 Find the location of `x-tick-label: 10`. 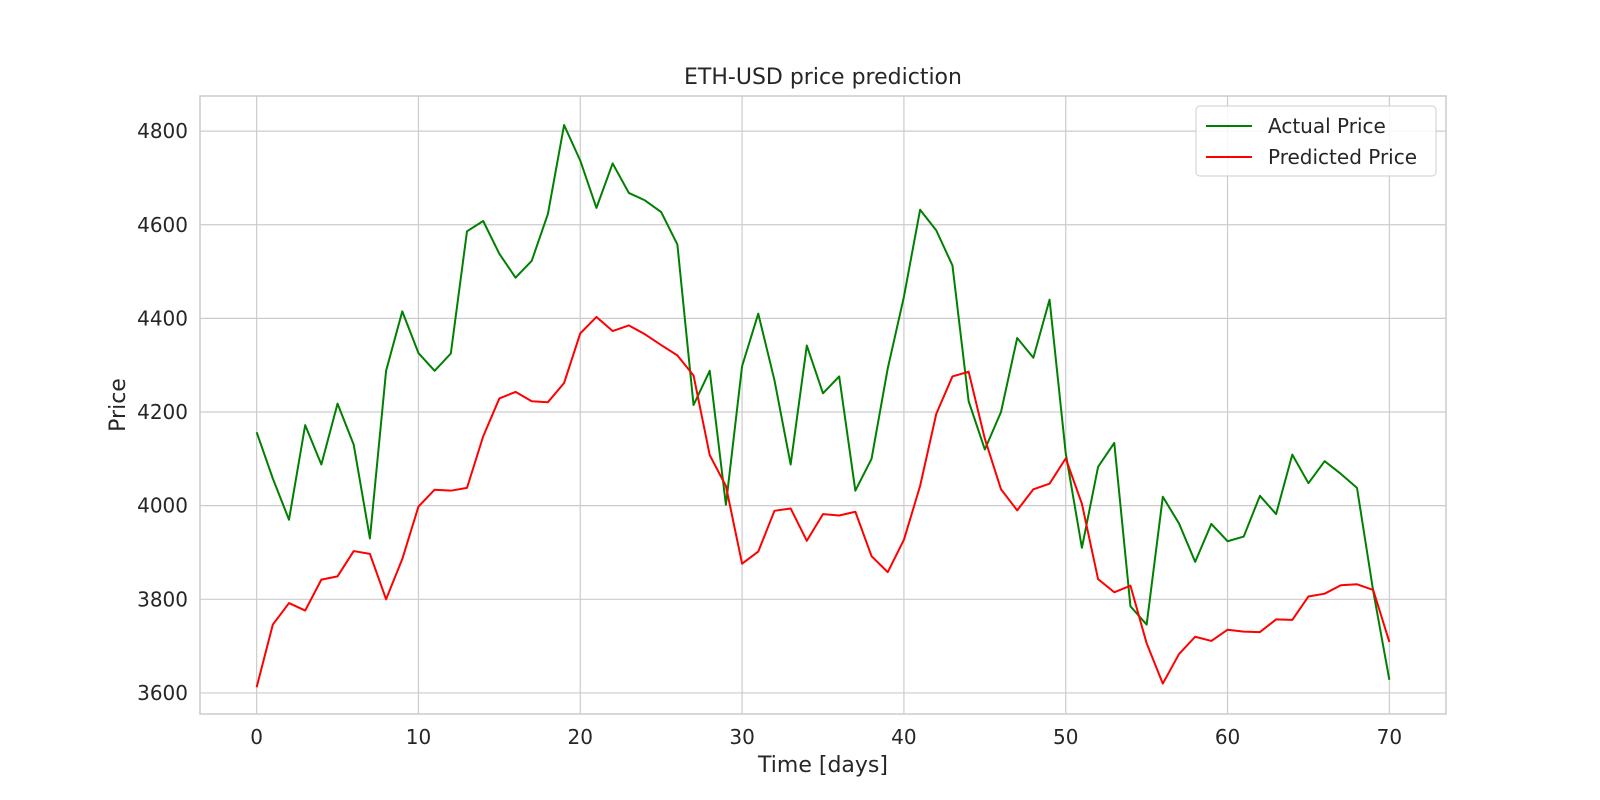

x-tick-label: 10 is located at coordinates (418, 737).